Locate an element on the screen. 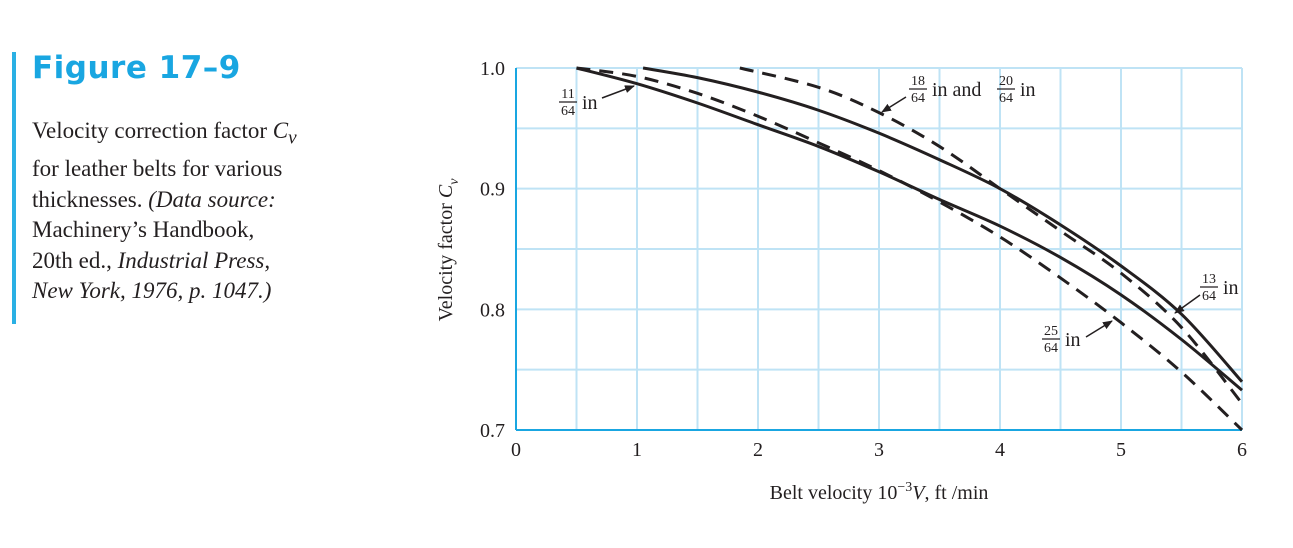 This screenshot has width=1293, height=548. caption-line-3: thicknesses. (Data source: is located at coordinates (197, 200).